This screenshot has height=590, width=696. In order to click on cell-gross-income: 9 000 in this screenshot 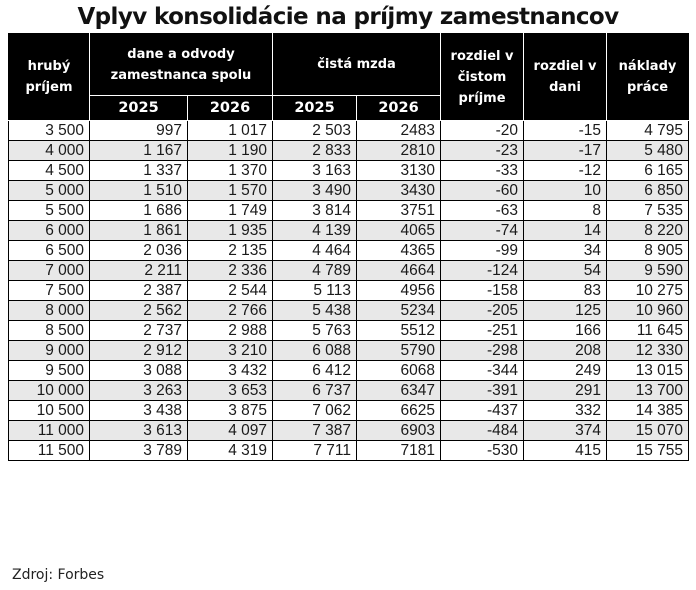, I will do `click(49, 350)`.